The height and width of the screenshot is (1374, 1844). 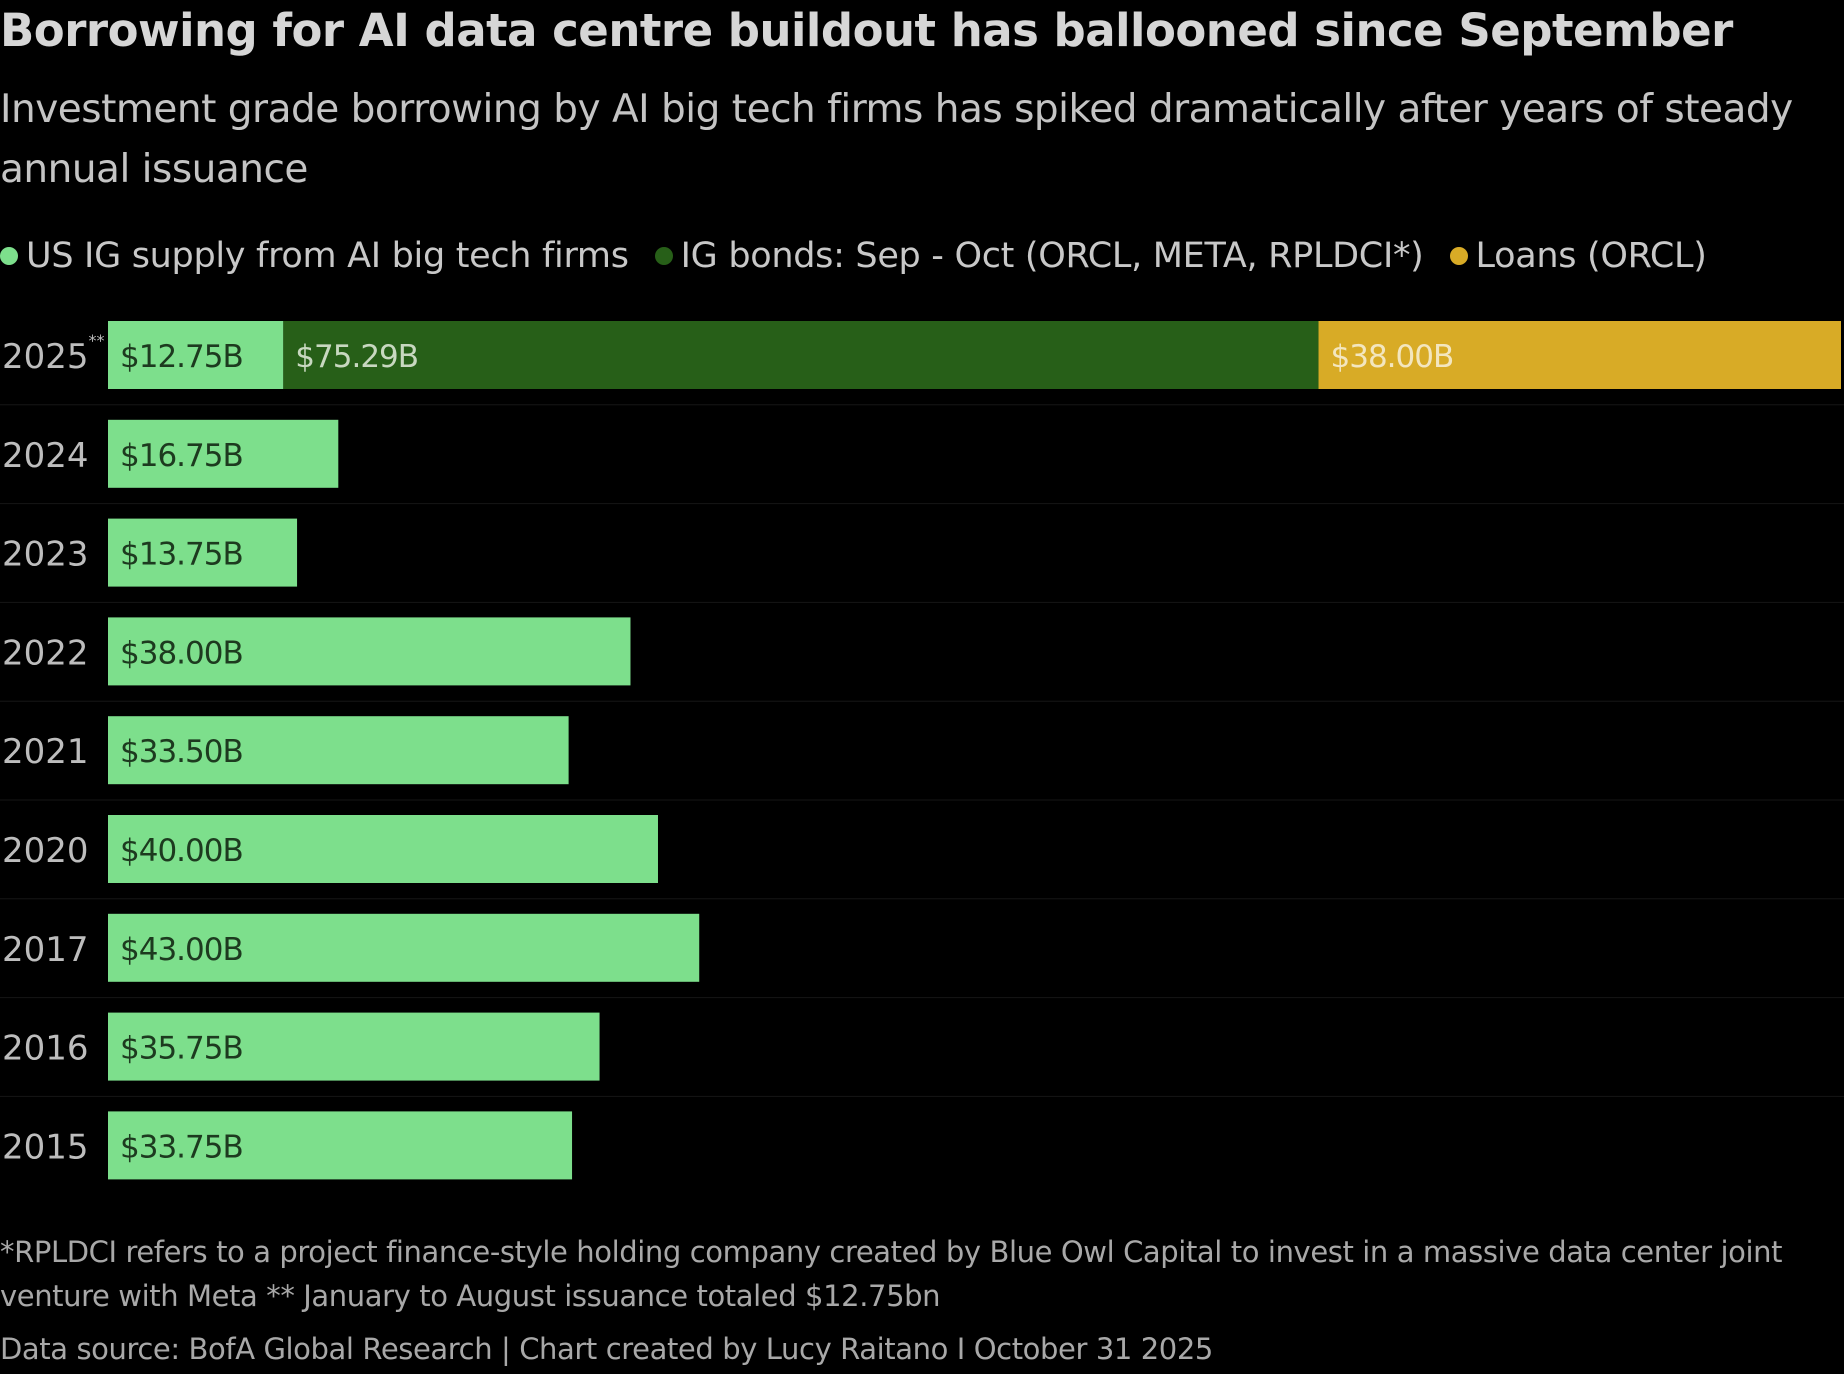 What do you see at coordinates (181, 1147) in the screenshot?
I see `data-label: $33.75B` at bounding box center [181, 1147].